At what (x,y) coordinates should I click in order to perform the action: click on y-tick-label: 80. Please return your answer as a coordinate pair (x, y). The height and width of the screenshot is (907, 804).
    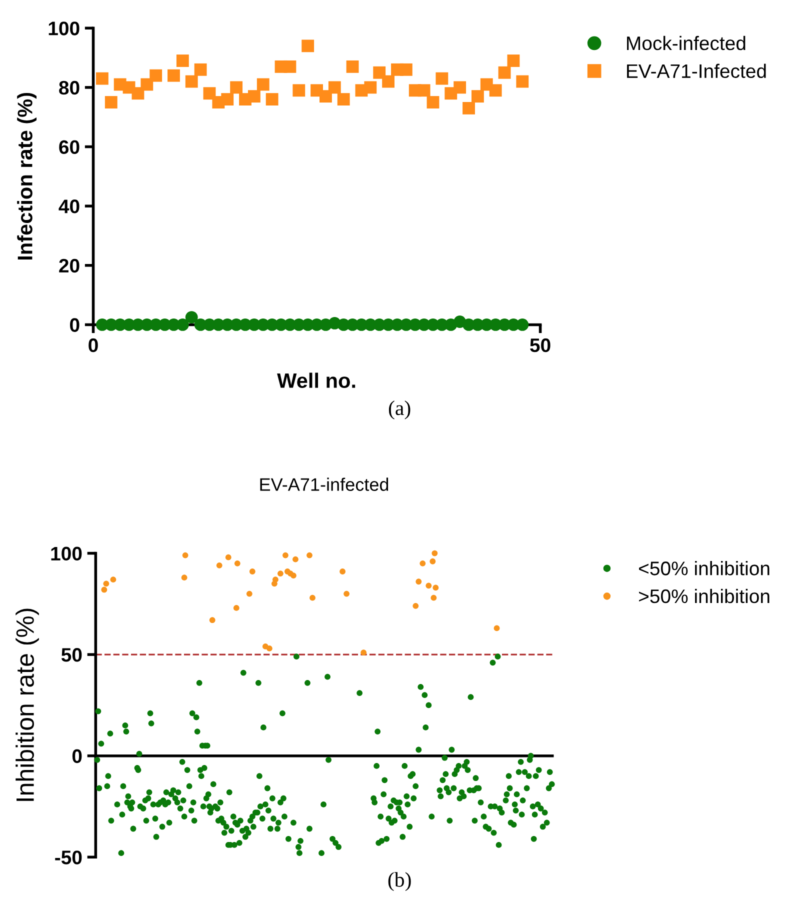
    Looking at the image, I should click on (69, 87).